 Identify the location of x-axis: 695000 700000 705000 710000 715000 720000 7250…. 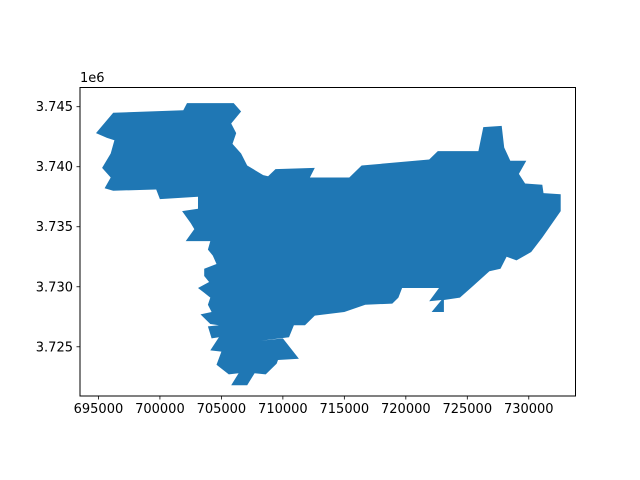
(314, 406).